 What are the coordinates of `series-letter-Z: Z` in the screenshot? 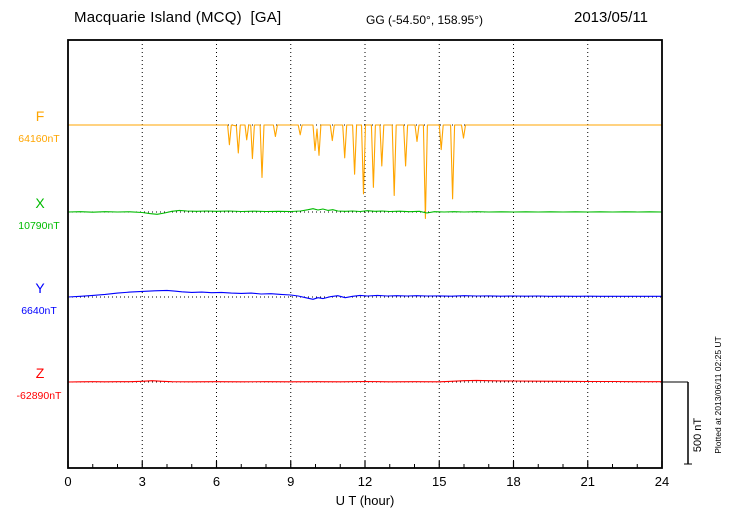 It's located at (40, 373).